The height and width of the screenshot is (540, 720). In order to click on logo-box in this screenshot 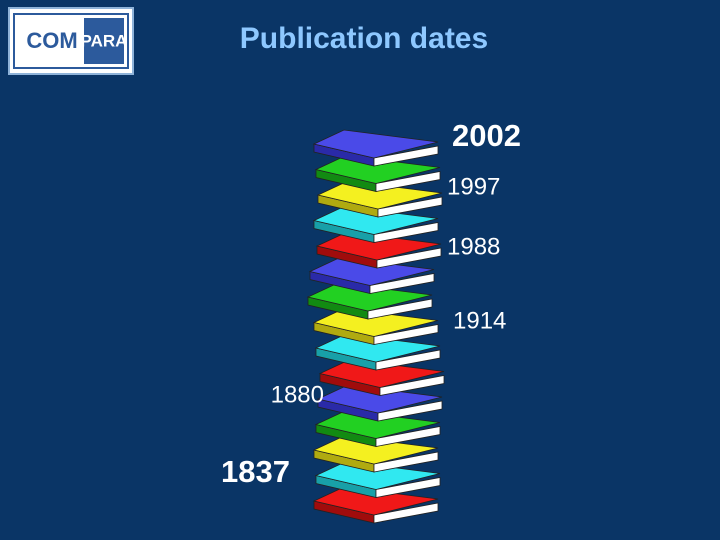, I will do `click(104, 41)`.